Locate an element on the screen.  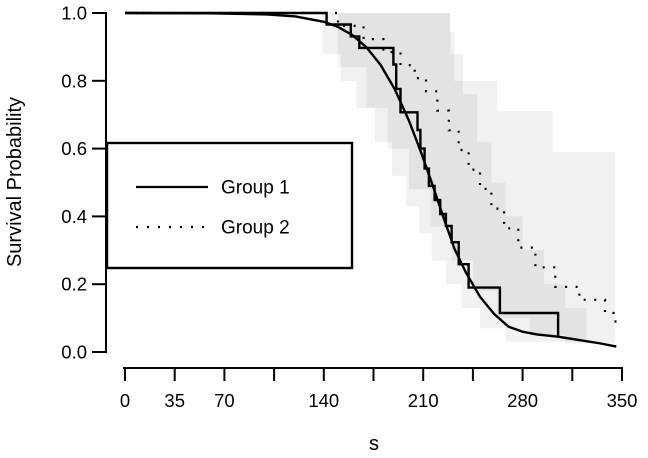
y-tick-label: 0.4 is located at coordinates (74, 216).